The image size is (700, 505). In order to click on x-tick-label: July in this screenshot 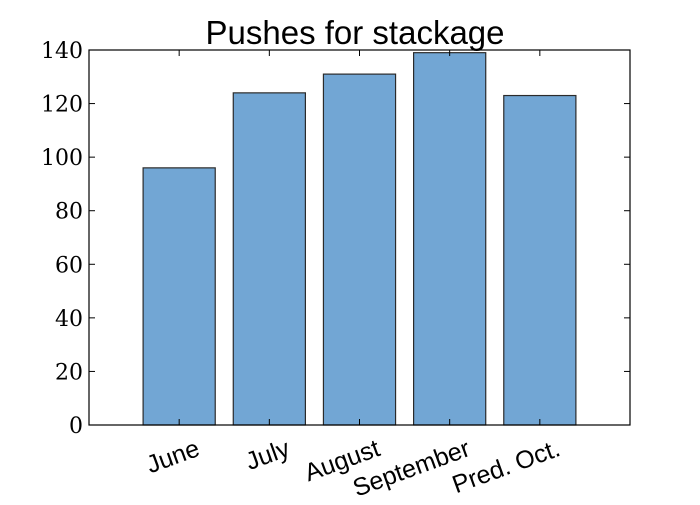, I will do `click(268, 455)`.